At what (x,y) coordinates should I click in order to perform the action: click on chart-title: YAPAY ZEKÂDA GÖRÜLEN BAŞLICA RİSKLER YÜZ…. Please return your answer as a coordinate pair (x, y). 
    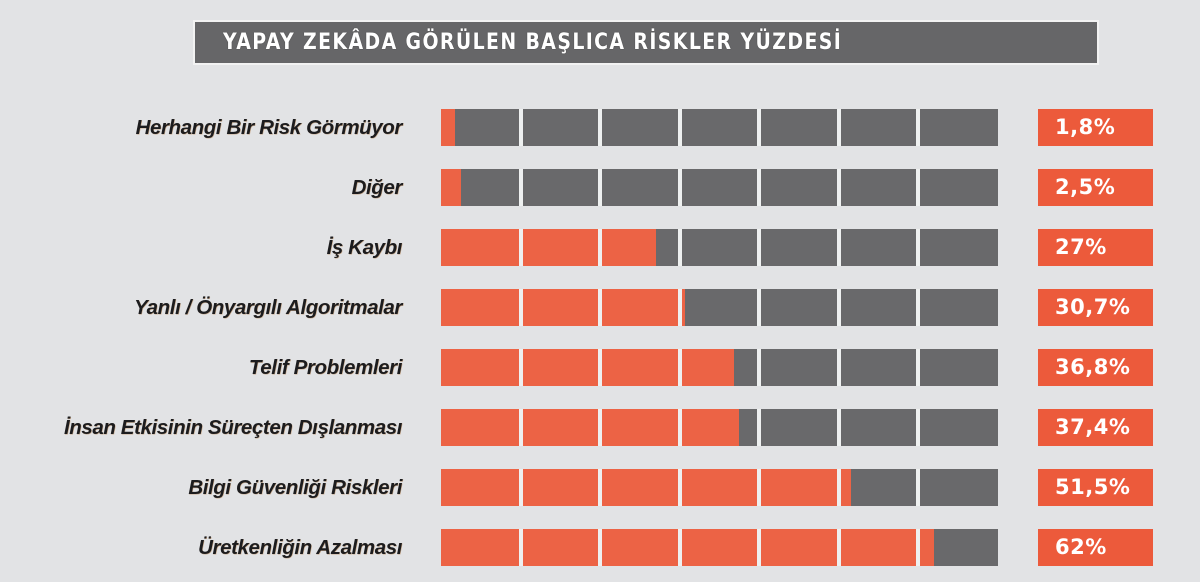
    Looking at the image, I should click on (533, 42).